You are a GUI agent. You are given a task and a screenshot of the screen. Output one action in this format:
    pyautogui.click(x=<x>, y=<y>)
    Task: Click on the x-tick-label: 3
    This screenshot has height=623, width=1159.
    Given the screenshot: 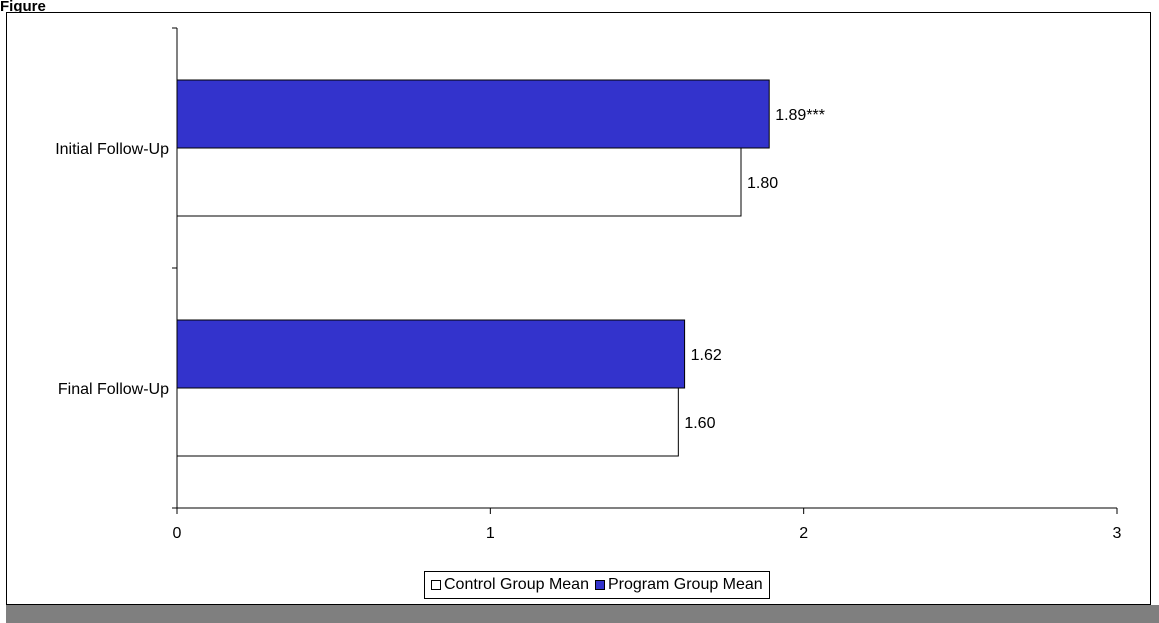 What is the action you would take?
    pyautogui.click(x=1117, y=533)
    